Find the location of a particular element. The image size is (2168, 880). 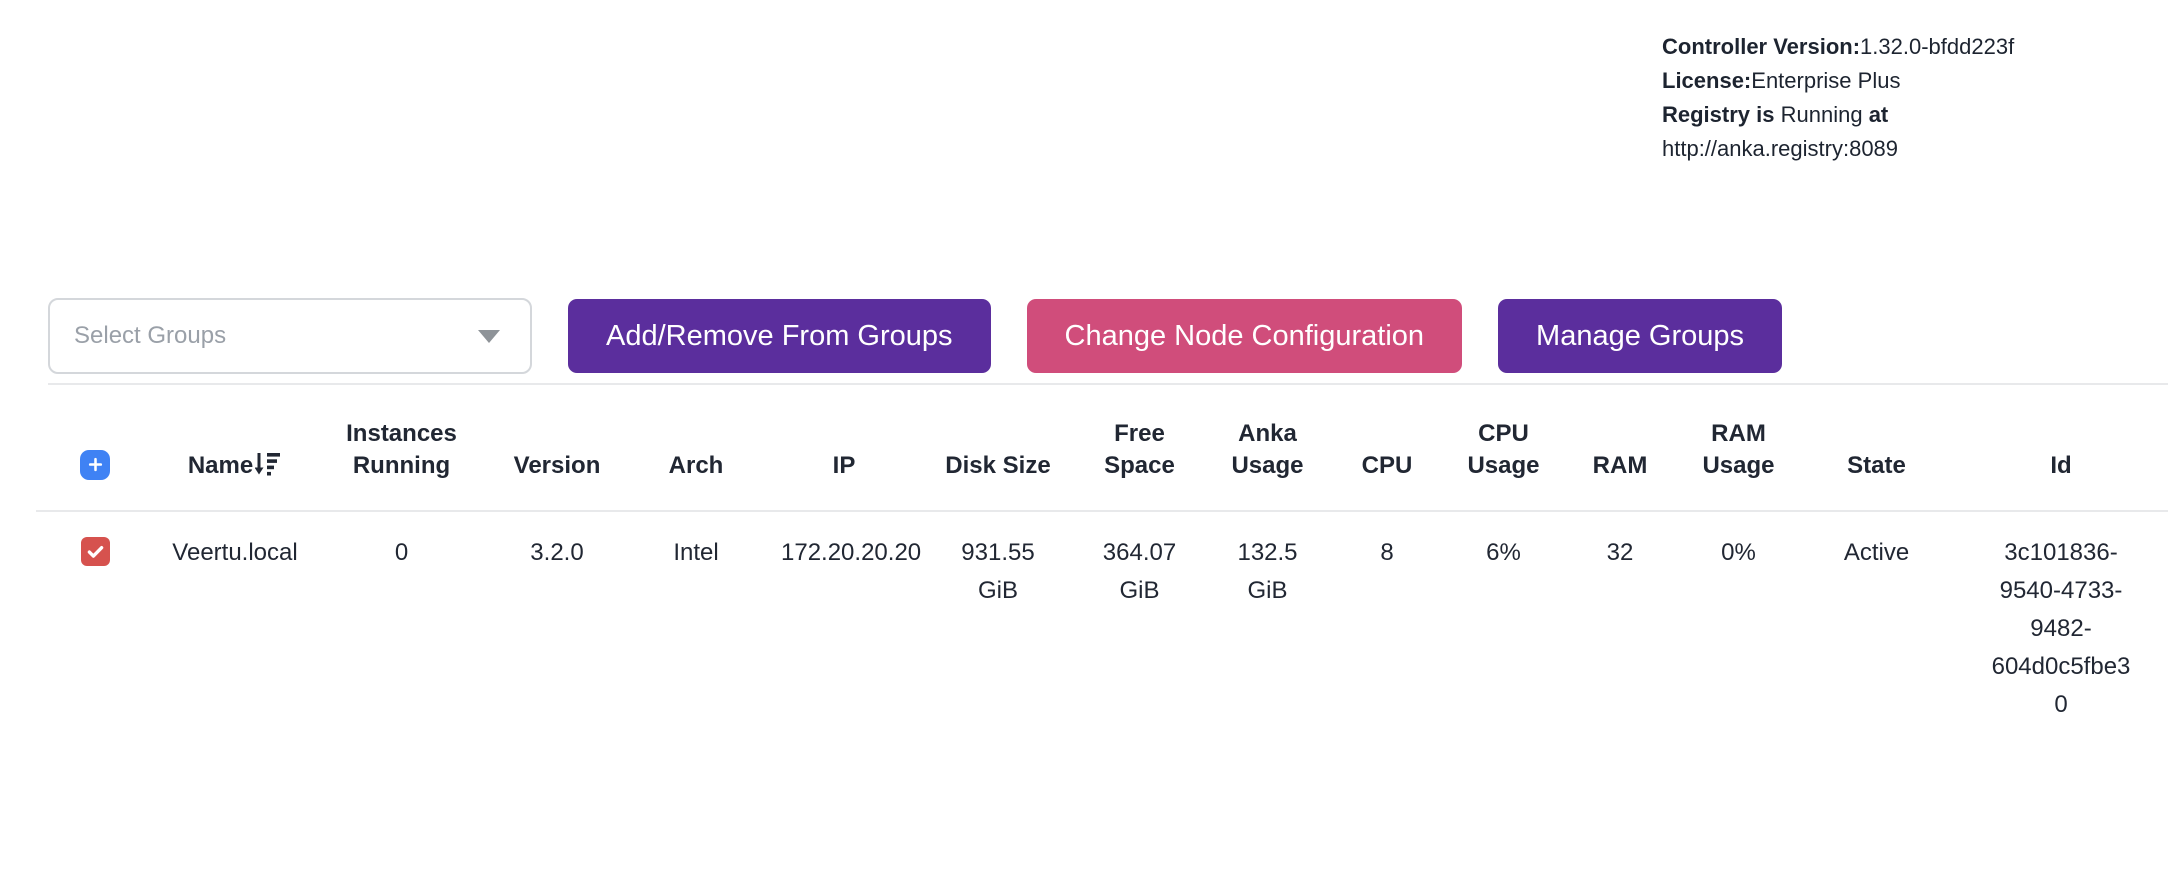

controller-version-value: 1.32.0-bfdd223f is located at coordinates (1937, 46).